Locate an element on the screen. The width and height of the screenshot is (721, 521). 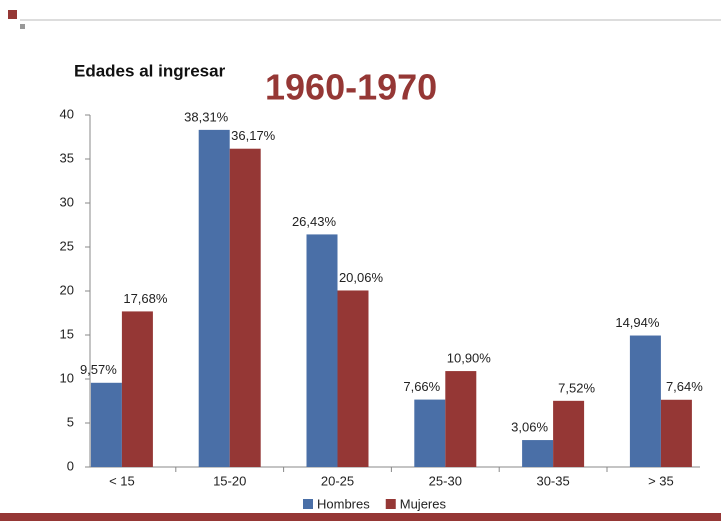
x-tick-label: 25-30 is located at coordinates (445, 480).